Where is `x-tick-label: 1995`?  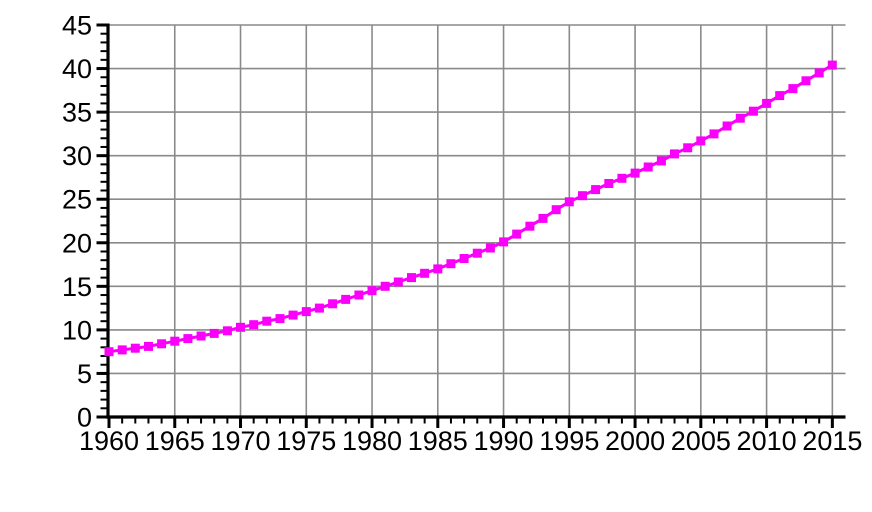 x-tick-label: 1995 is located at coordinates (569, 441).